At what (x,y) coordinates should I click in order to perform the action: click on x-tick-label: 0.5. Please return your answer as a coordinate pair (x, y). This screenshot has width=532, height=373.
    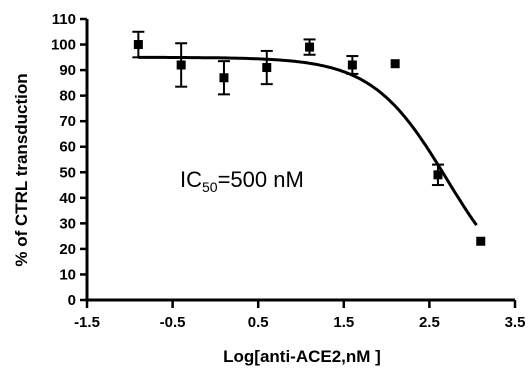
    Looking at the image, I should click on (258, 322).